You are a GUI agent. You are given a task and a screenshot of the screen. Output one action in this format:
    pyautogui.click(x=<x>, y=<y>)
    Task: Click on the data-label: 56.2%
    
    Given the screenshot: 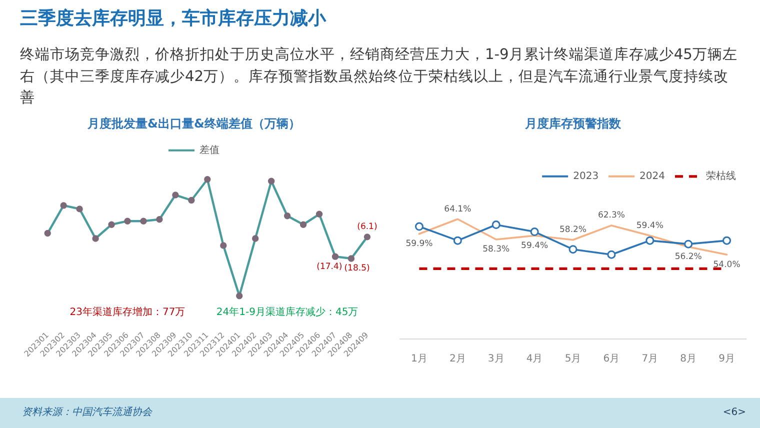 What is the action you would take?
    pyautogui.click(x=688, y=257)
    